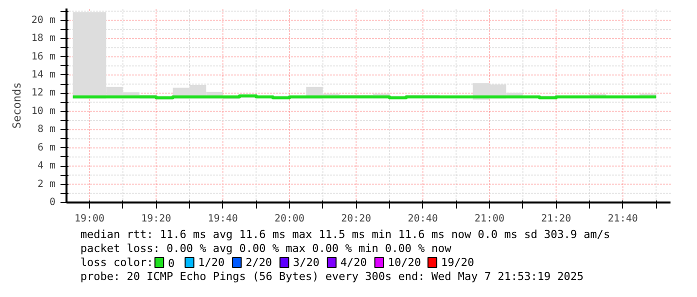 The image size is (697, 297). Describe the element at coordinates (289, 219) in the screenshot. I see `x-tick-label: 20:00` at that location.